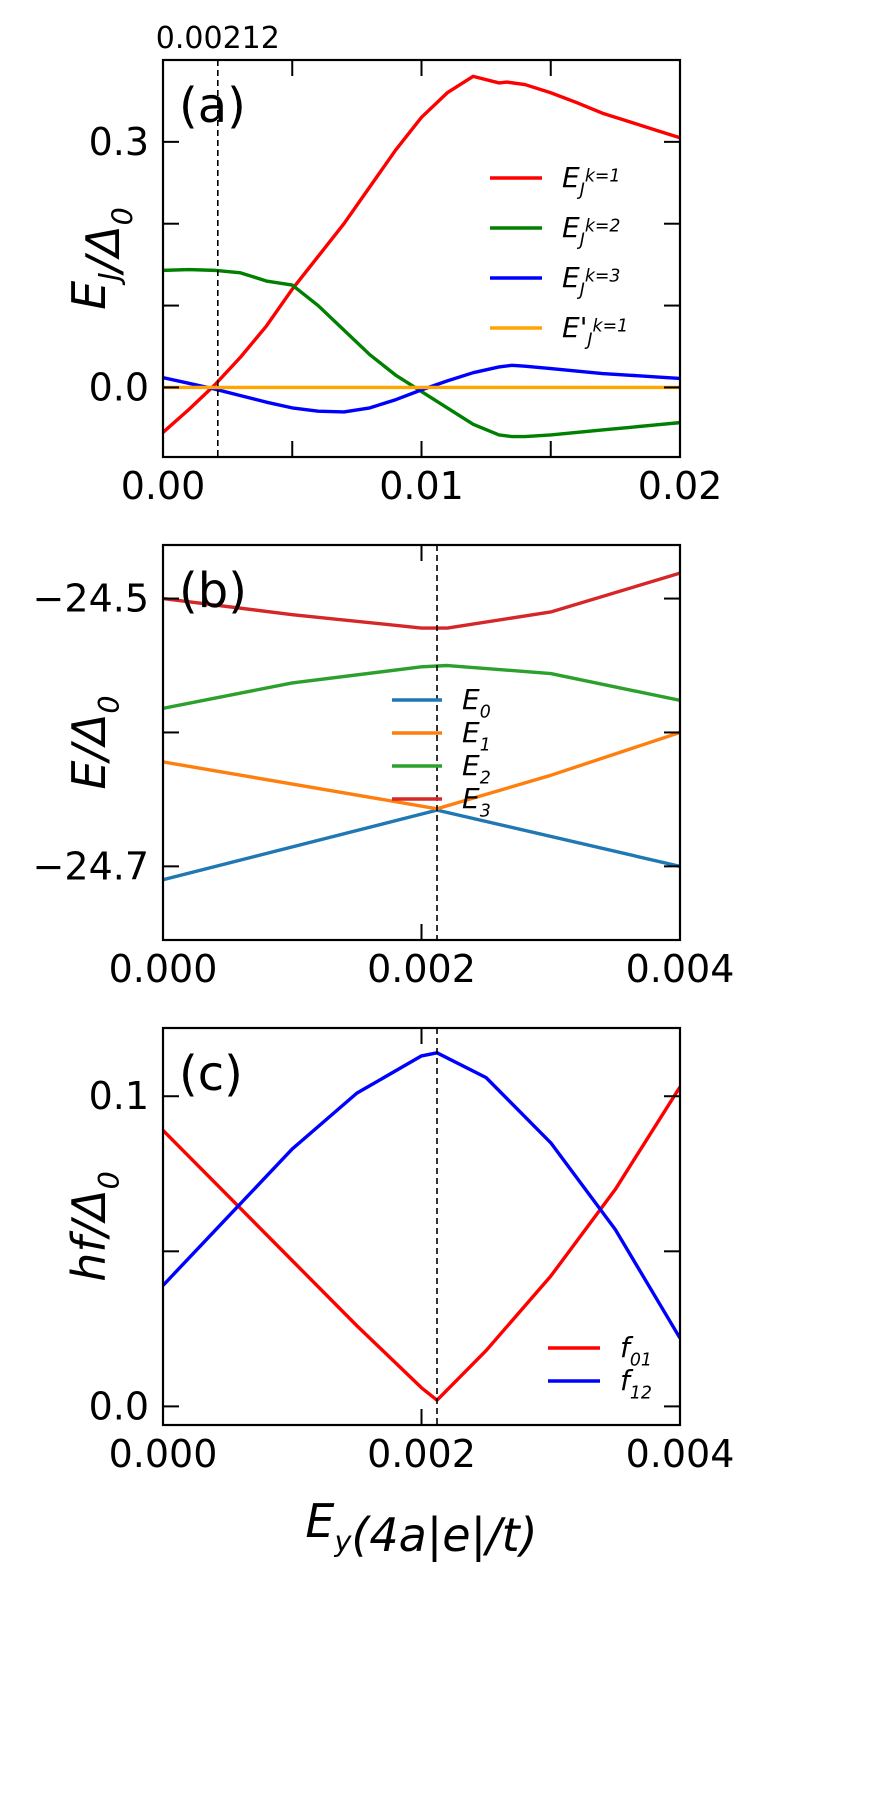  Describe the element at coordinates (218, 38) in the screenshot. I see `top-annotation: 0.00212` at that location.